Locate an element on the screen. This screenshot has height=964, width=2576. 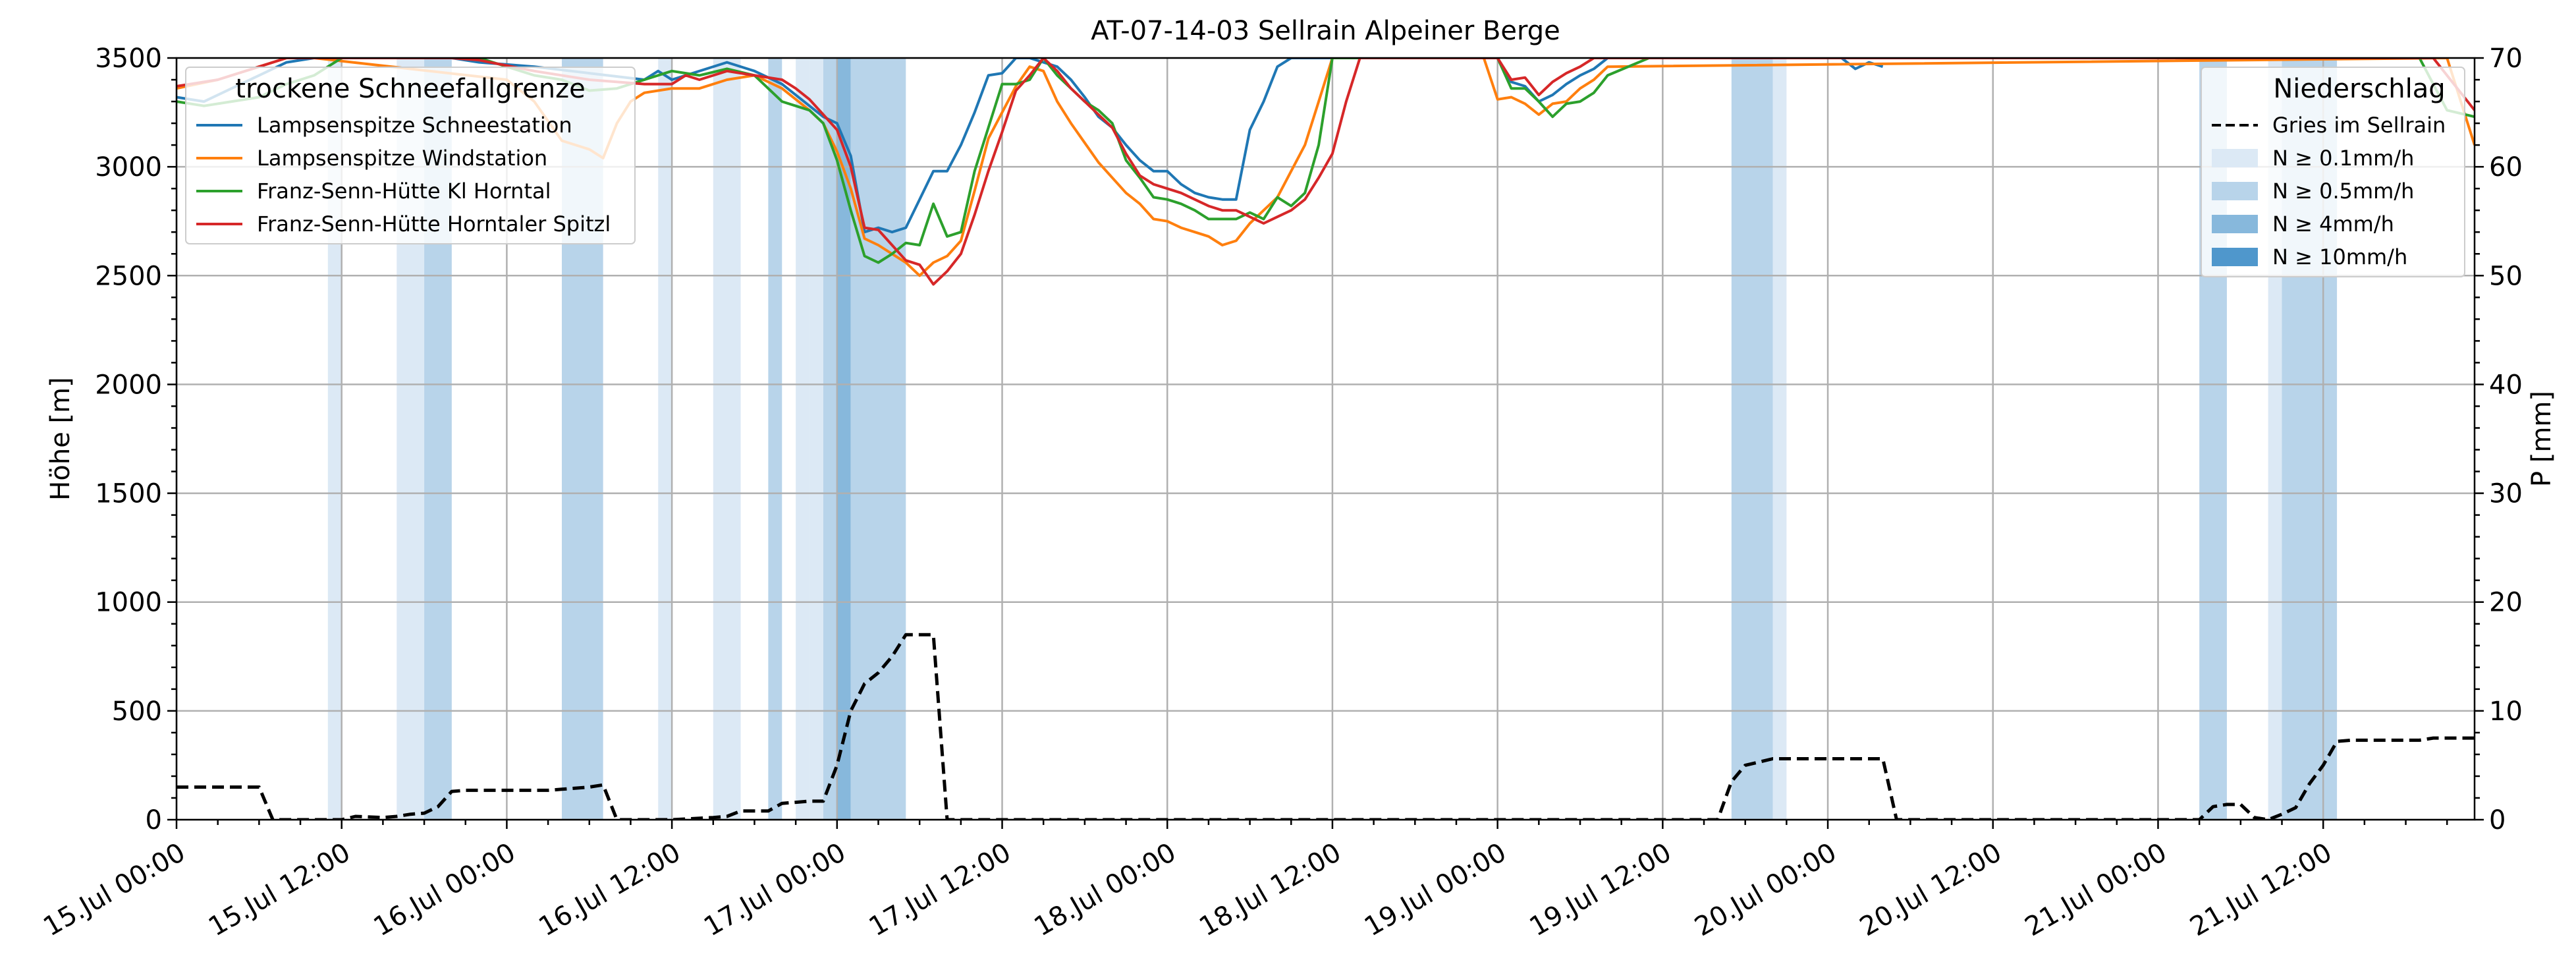
legend-gries-label: Gries im Sellrain is located at coordinates (2359, 126).